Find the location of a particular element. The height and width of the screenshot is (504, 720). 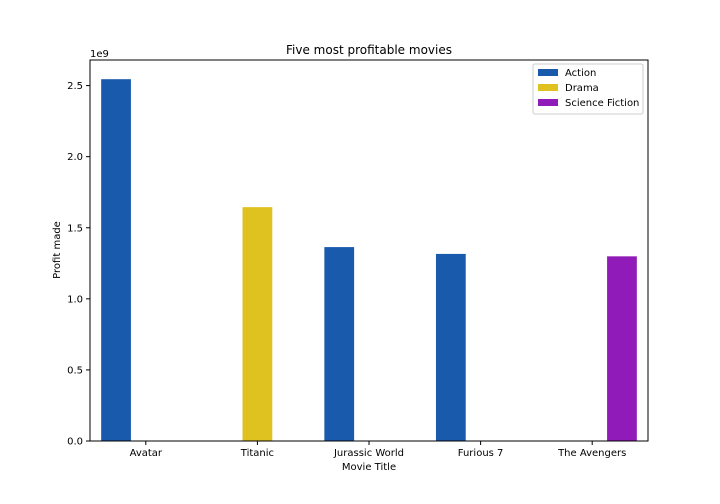

y-tick-label: 0.5 is located at coordinates (75, 370).